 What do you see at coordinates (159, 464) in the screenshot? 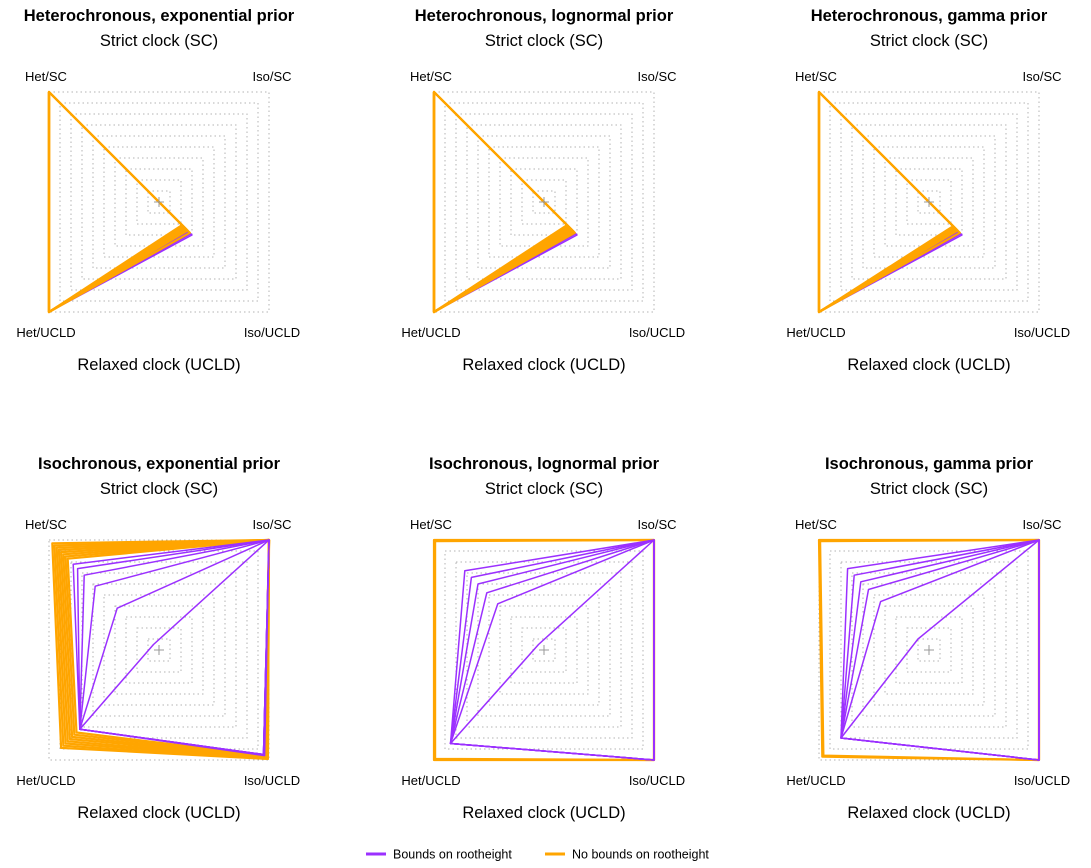
I see `panel-title: Isochronous, exponential prior` at bounding box center [159, 464].